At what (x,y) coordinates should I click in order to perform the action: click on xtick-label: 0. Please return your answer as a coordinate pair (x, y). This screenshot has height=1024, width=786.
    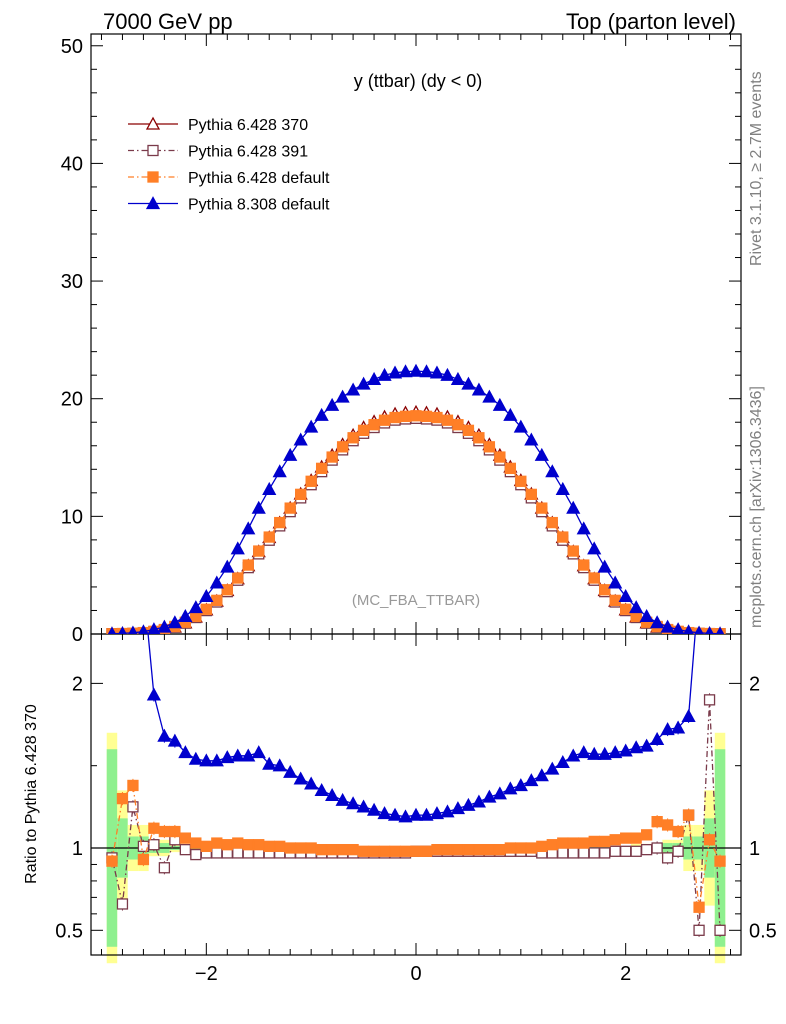
    Looking at the image, I should click on (415, 974).